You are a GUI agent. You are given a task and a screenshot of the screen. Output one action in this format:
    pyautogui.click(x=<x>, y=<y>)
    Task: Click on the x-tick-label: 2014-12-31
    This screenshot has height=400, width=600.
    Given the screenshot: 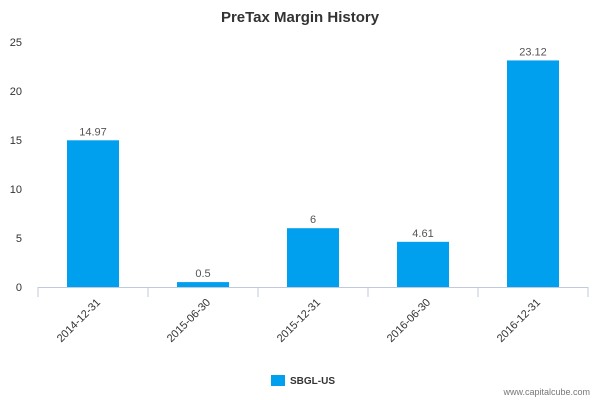 What is the action you would take?
    pyautogui.click(x=79, y=321)
    